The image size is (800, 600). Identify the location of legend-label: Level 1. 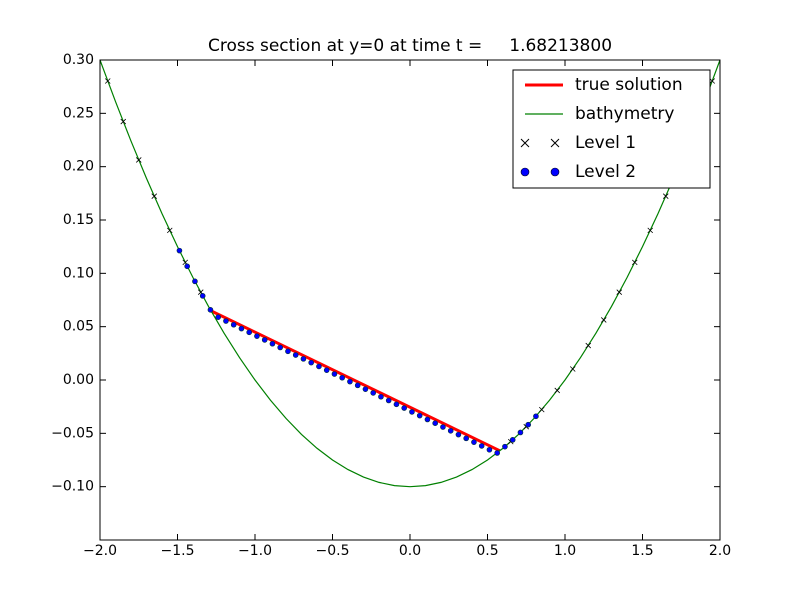
(605, 143).